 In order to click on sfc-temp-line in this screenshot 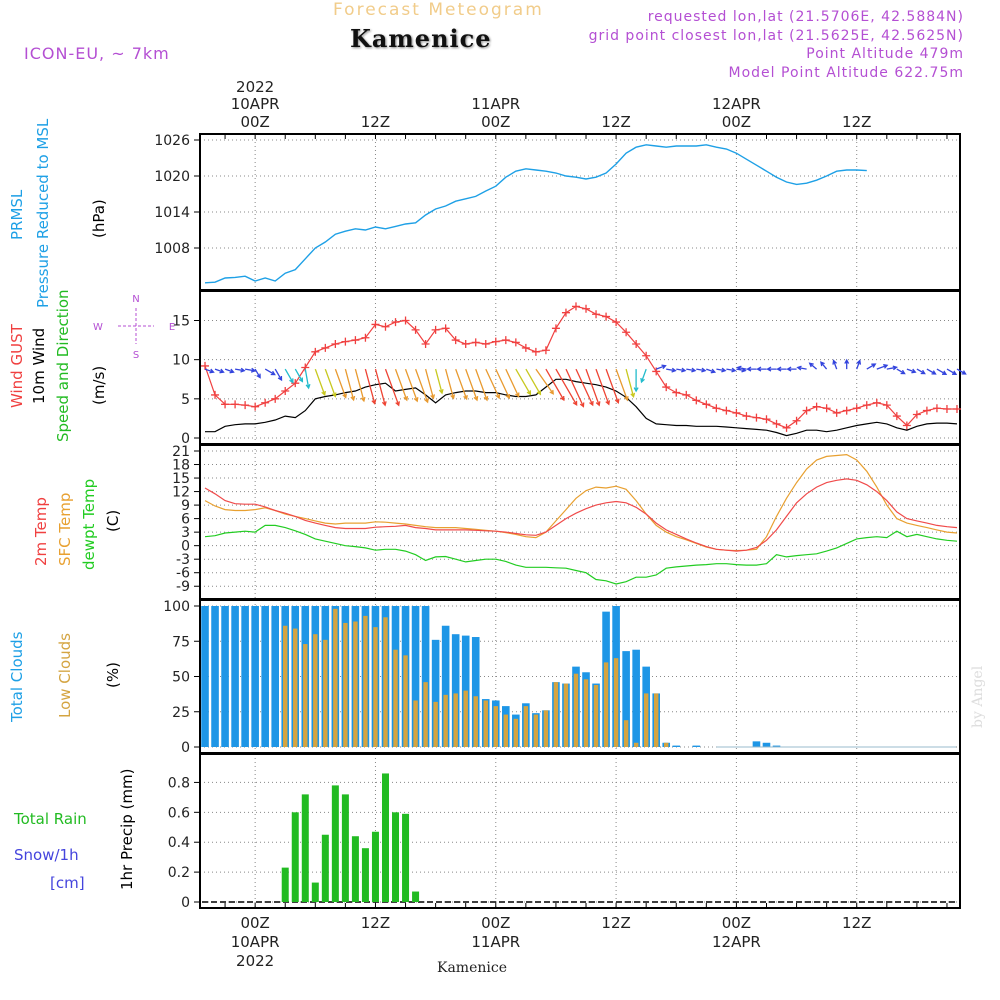, I will do `click(581, 502)`.